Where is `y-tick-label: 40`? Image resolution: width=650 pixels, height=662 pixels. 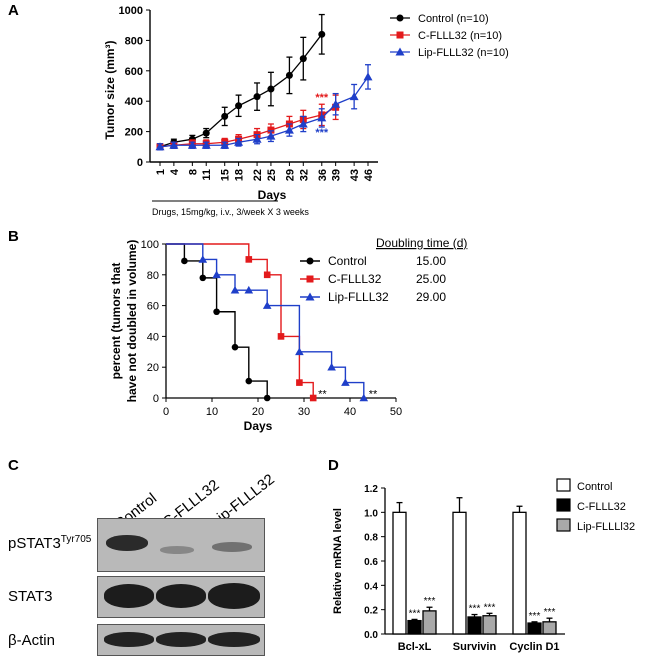
y-tick-label: 40 is located at coordinates (153, 337).